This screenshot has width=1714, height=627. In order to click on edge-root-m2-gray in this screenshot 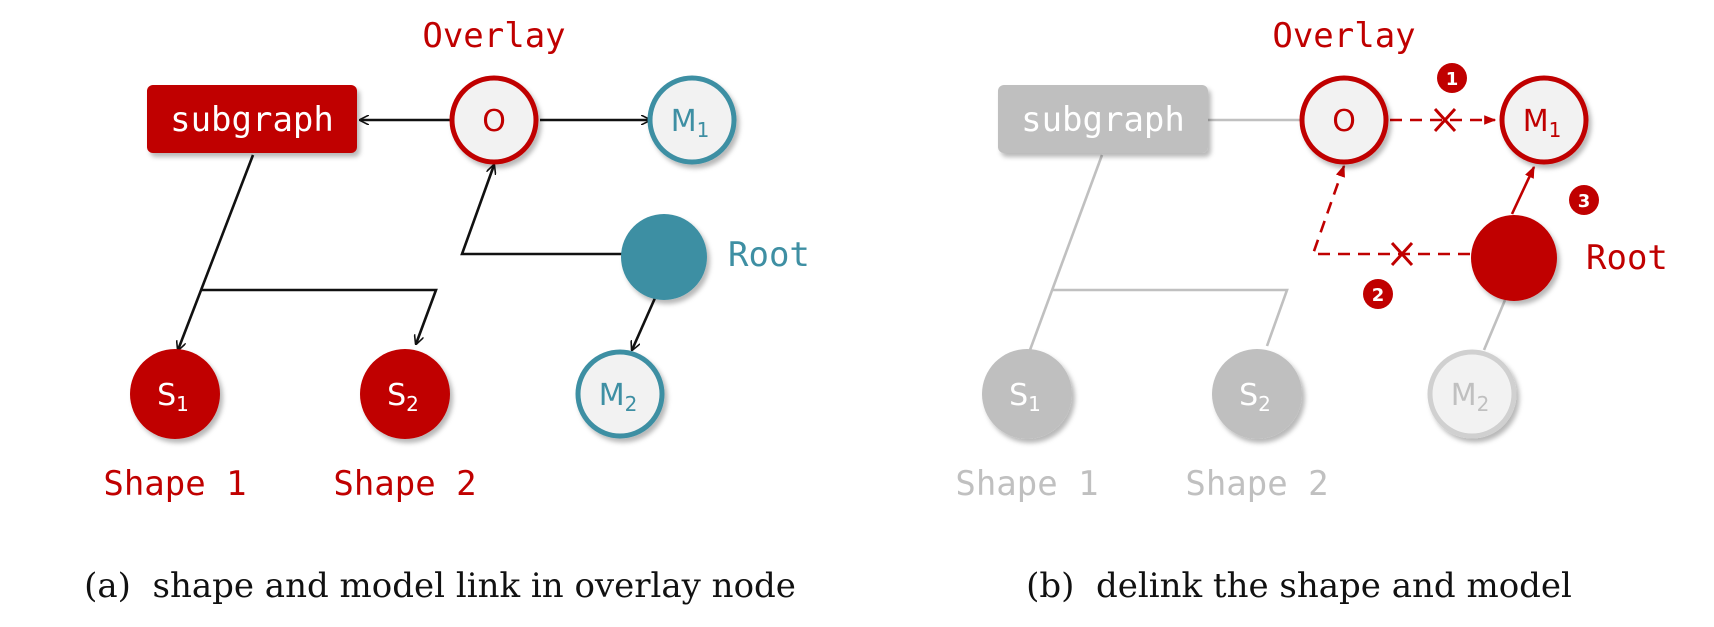, I will do `click(1494, 325)`.